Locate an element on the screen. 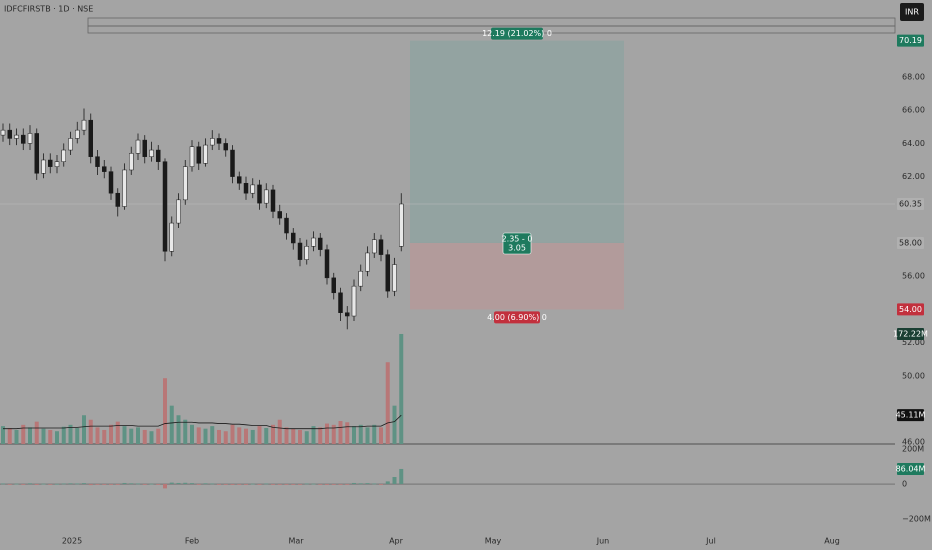  y-tick-label: 56.00 is located at coordinates (913, 276).